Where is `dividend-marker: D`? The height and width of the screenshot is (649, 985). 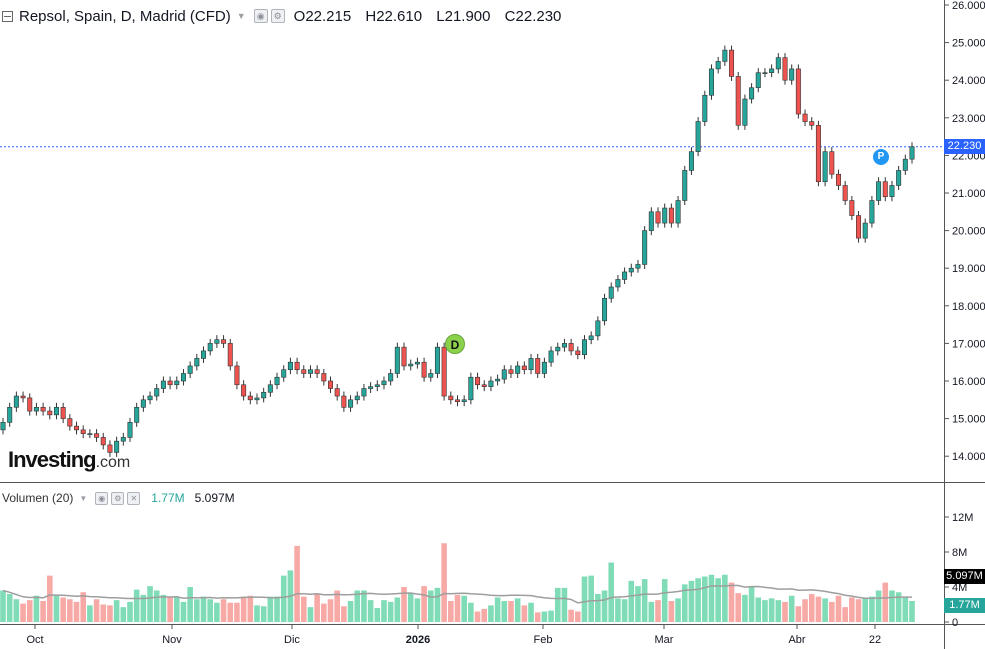
dividend-marker: D is located at coordinates (455, 344).